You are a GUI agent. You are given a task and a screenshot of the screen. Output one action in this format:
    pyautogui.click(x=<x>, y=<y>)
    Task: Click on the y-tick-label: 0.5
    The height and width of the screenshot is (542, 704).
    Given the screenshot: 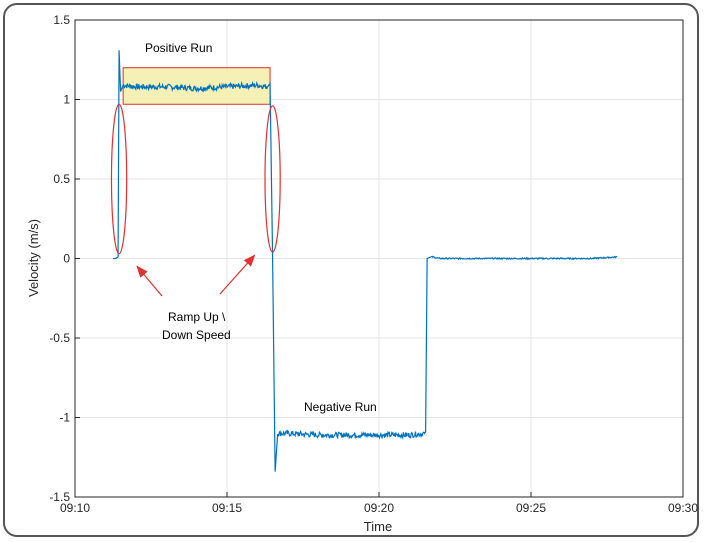 What is the action you would take?
    pyautogui.click(x=61, y=179)
    